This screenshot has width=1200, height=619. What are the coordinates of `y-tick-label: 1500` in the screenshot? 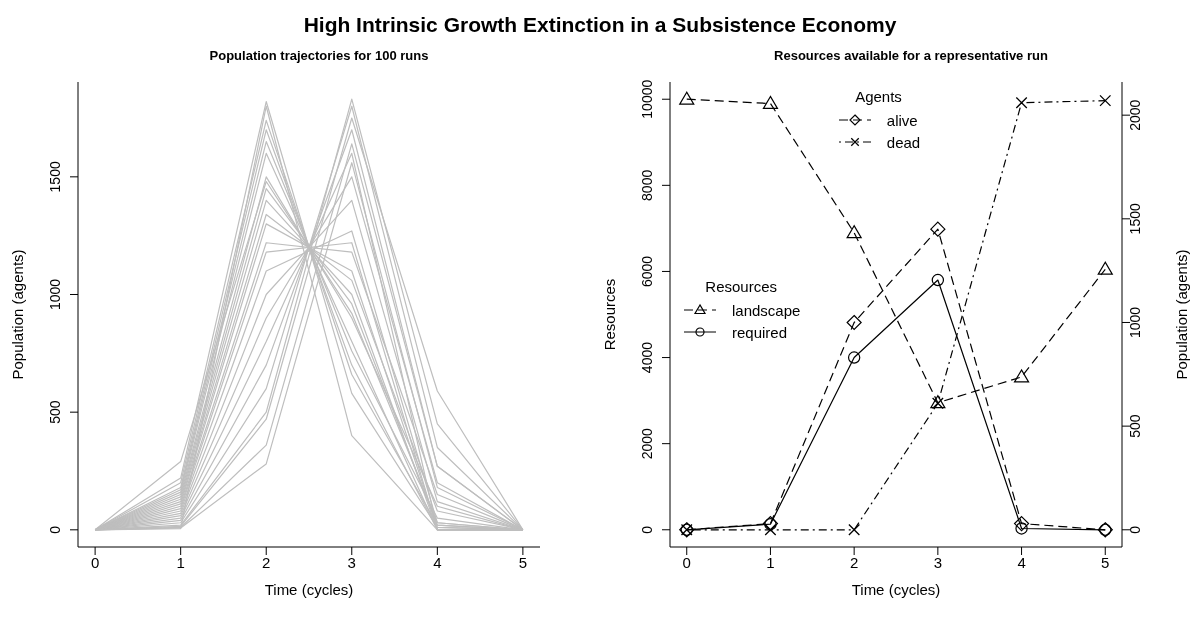 It's located at (55, 177).